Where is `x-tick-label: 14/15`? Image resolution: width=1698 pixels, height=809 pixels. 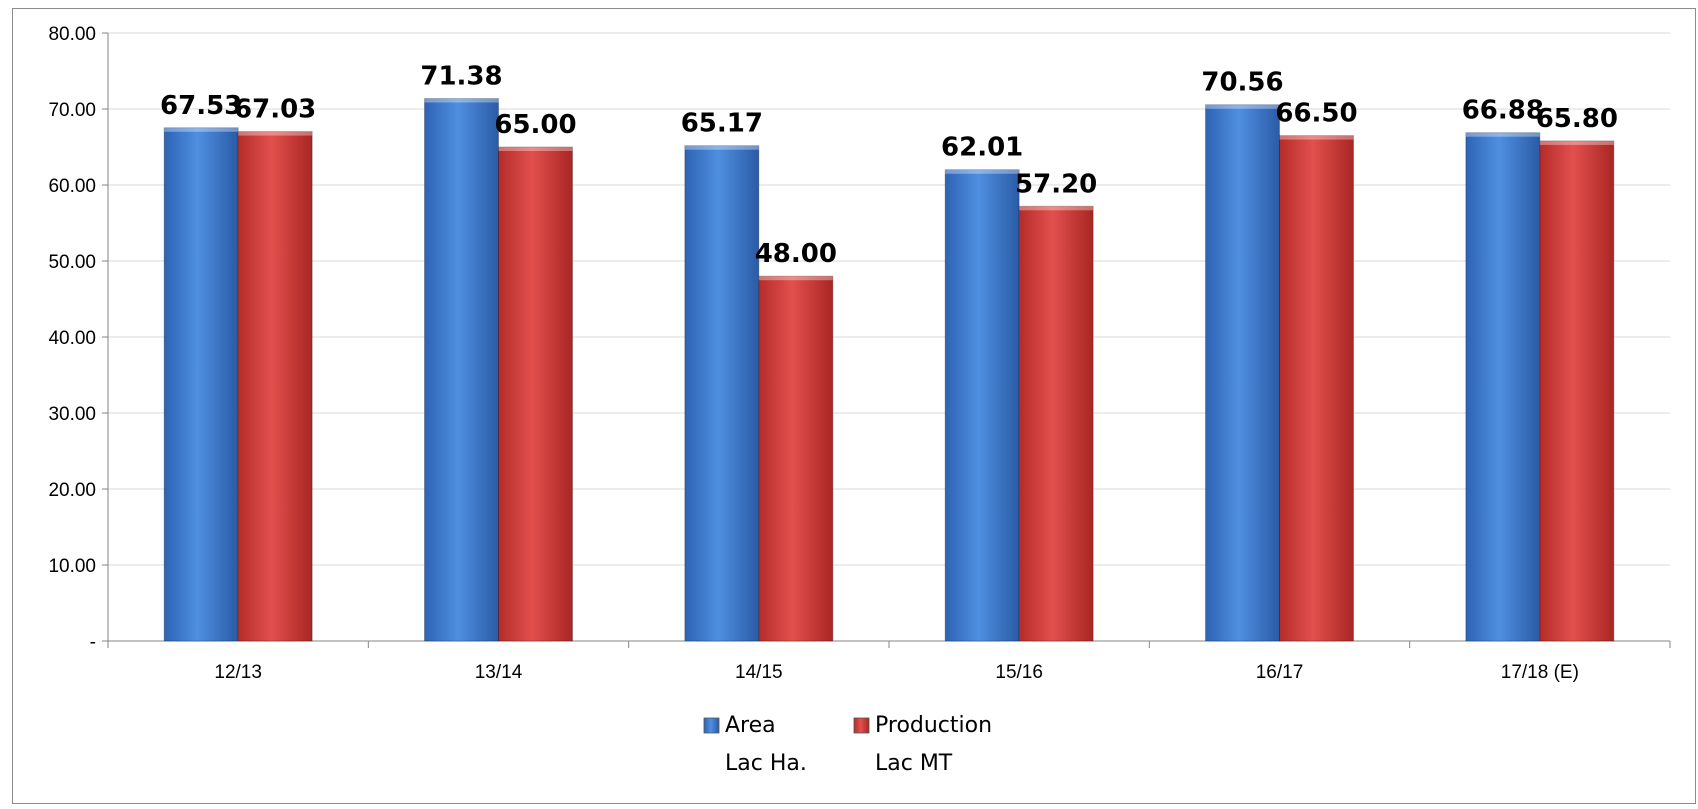
x-tick-label: 14/15 is located at coordinates (759, 672).